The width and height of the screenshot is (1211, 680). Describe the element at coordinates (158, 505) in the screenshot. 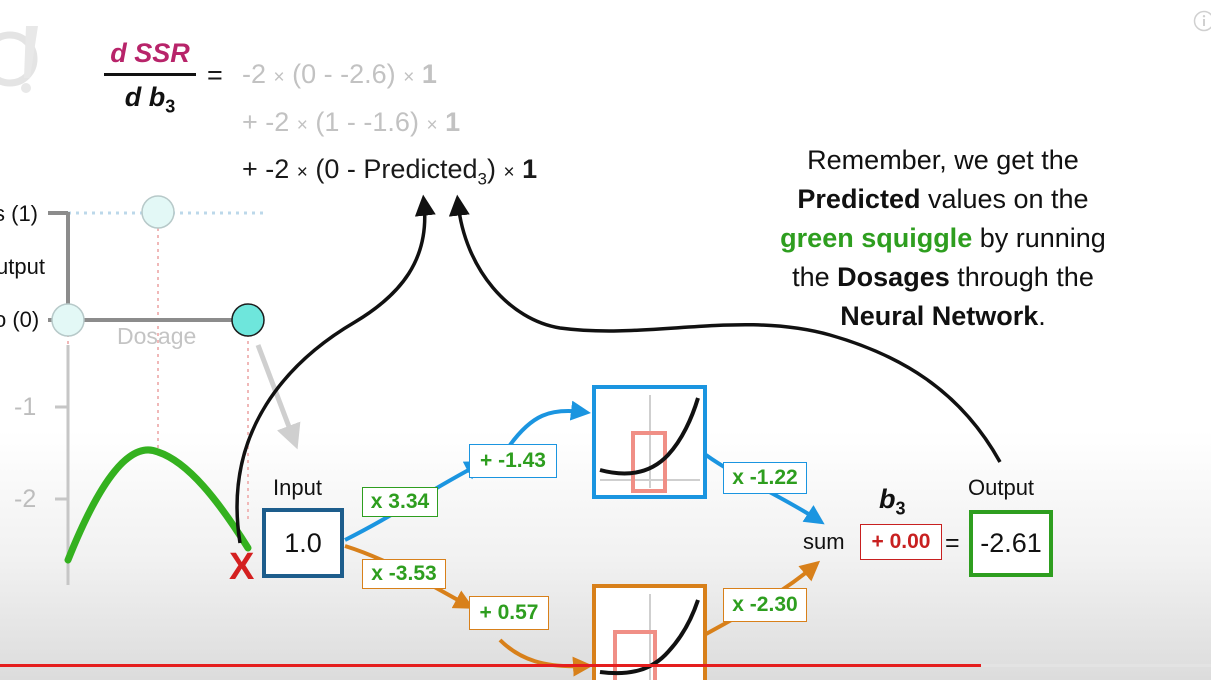

I see `green-squiggle` at that location.